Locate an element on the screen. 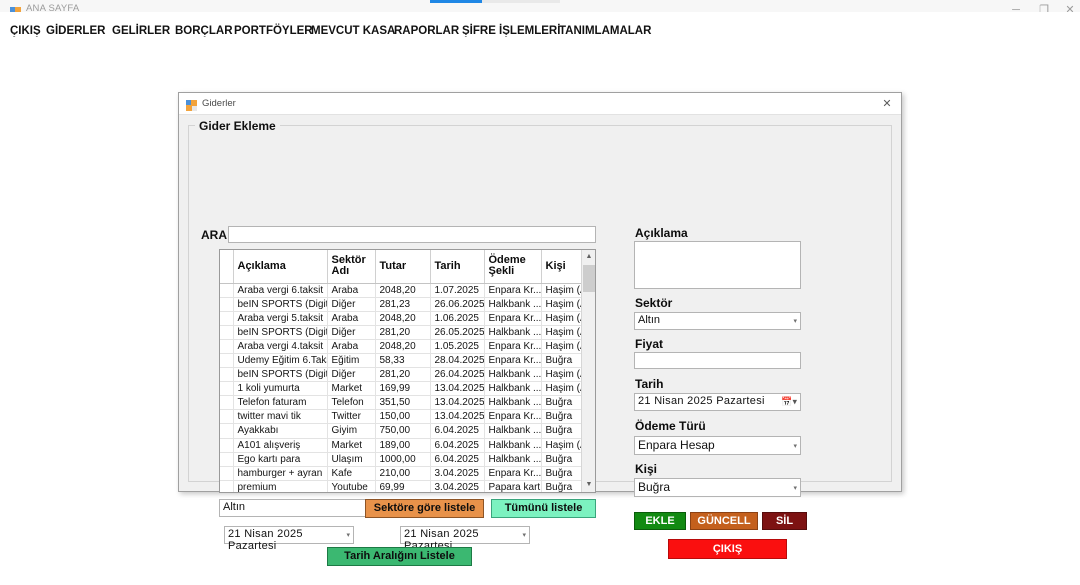  cell-amt: 281,20 is located at coordinates (403, 332).